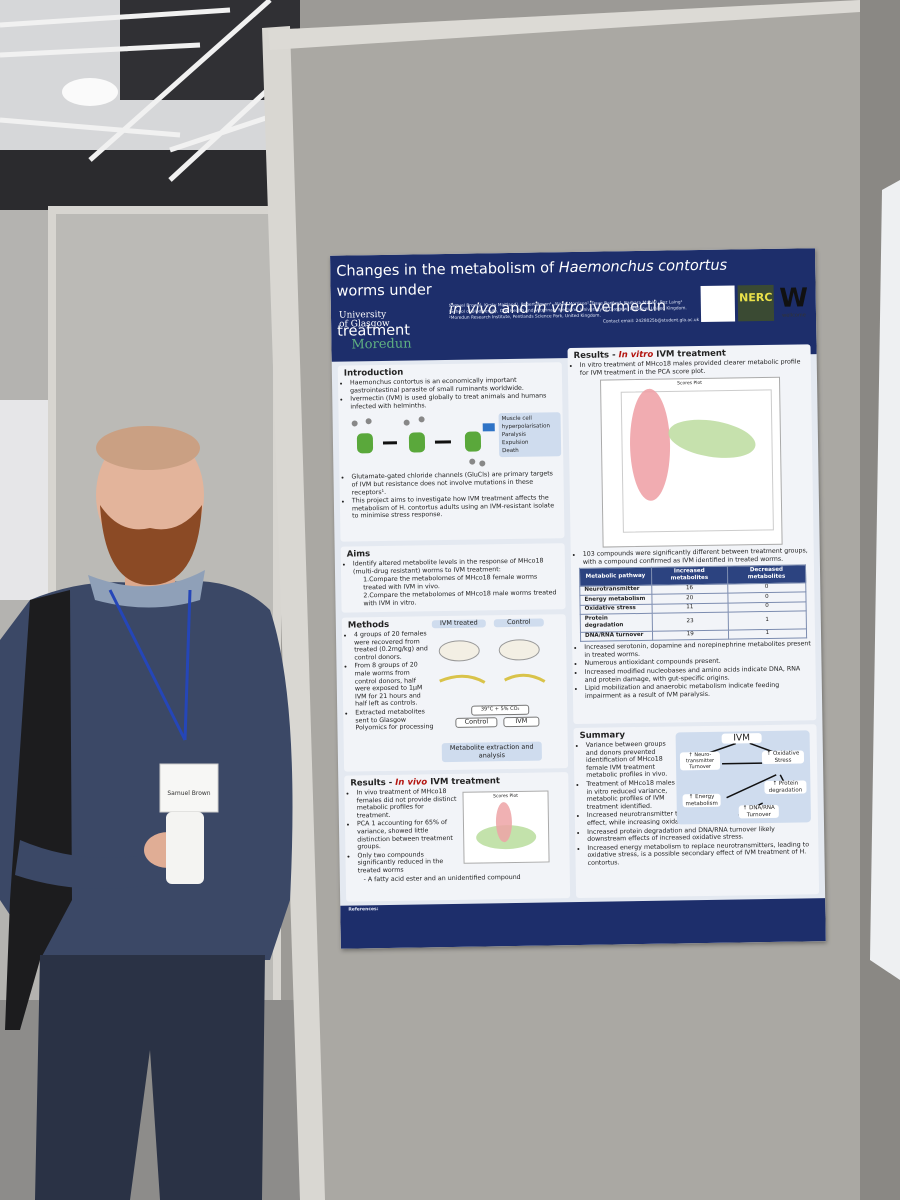  I want to click on logo-glasgow: University of Glasgow, so click(364, 320).